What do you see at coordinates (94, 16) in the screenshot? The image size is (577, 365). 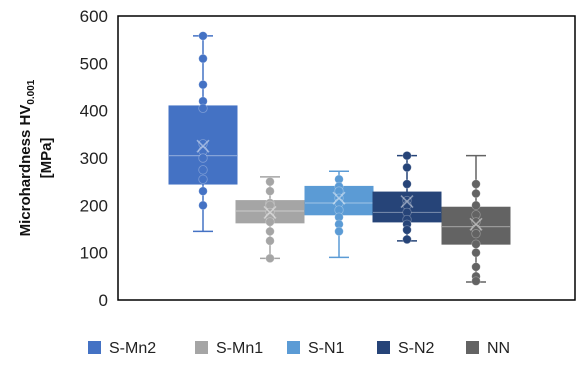 I see `y-tick-label: 600` at bounding box center [94, 16].